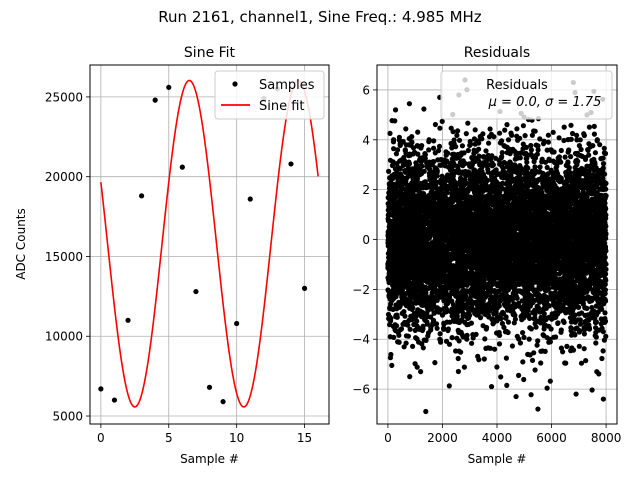  I want to click on sine-fit-xlabel: Sample #, so click(209, 459).